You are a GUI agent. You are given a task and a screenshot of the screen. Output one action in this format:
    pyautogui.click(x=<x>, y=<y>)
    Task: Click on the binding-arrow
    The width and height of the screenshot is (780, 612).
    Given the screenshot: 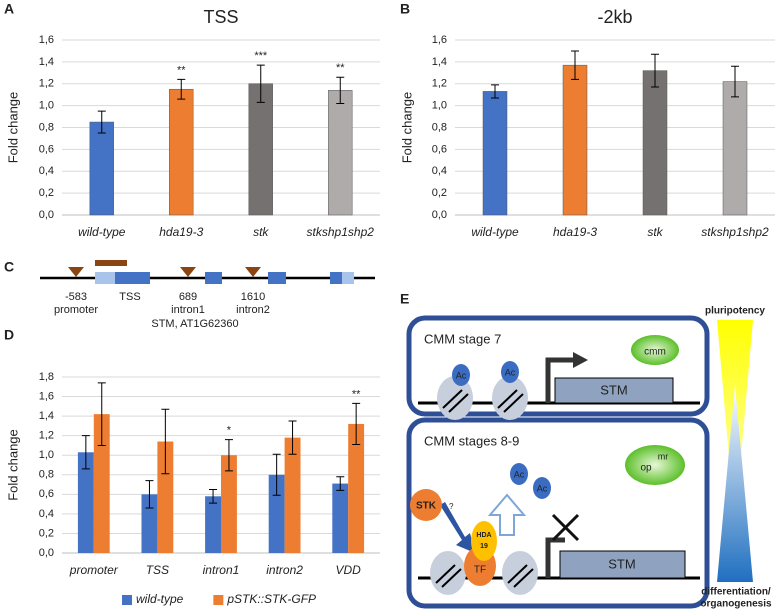 What is the action you would take?
    pyautogui.click(x=457, y=527)
    